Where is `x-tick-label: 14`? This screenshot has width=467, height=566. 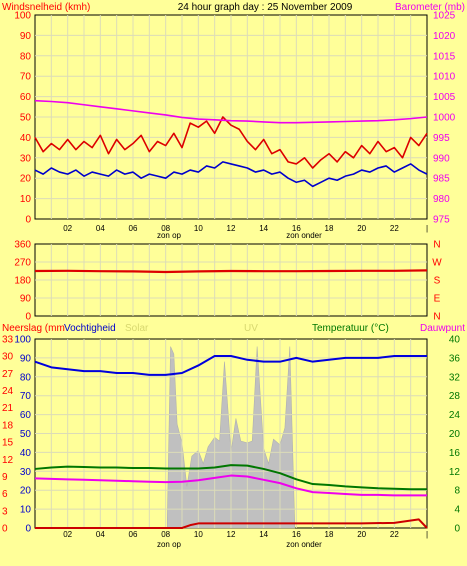 x-tick-label: 14 is located at coordinates (263, 228).